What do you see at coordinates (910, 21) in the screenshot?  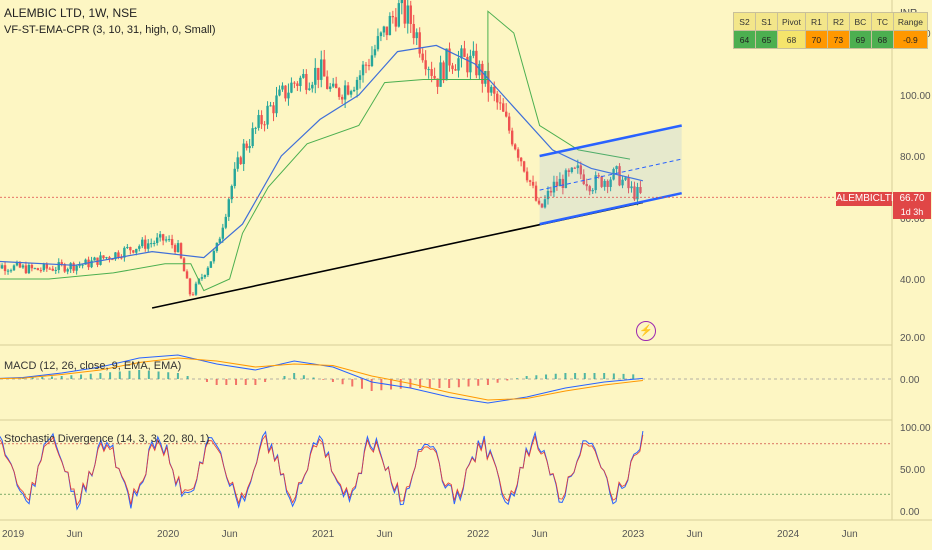 I see `cpr-header-range: Range` at bounding box center [910, 21].